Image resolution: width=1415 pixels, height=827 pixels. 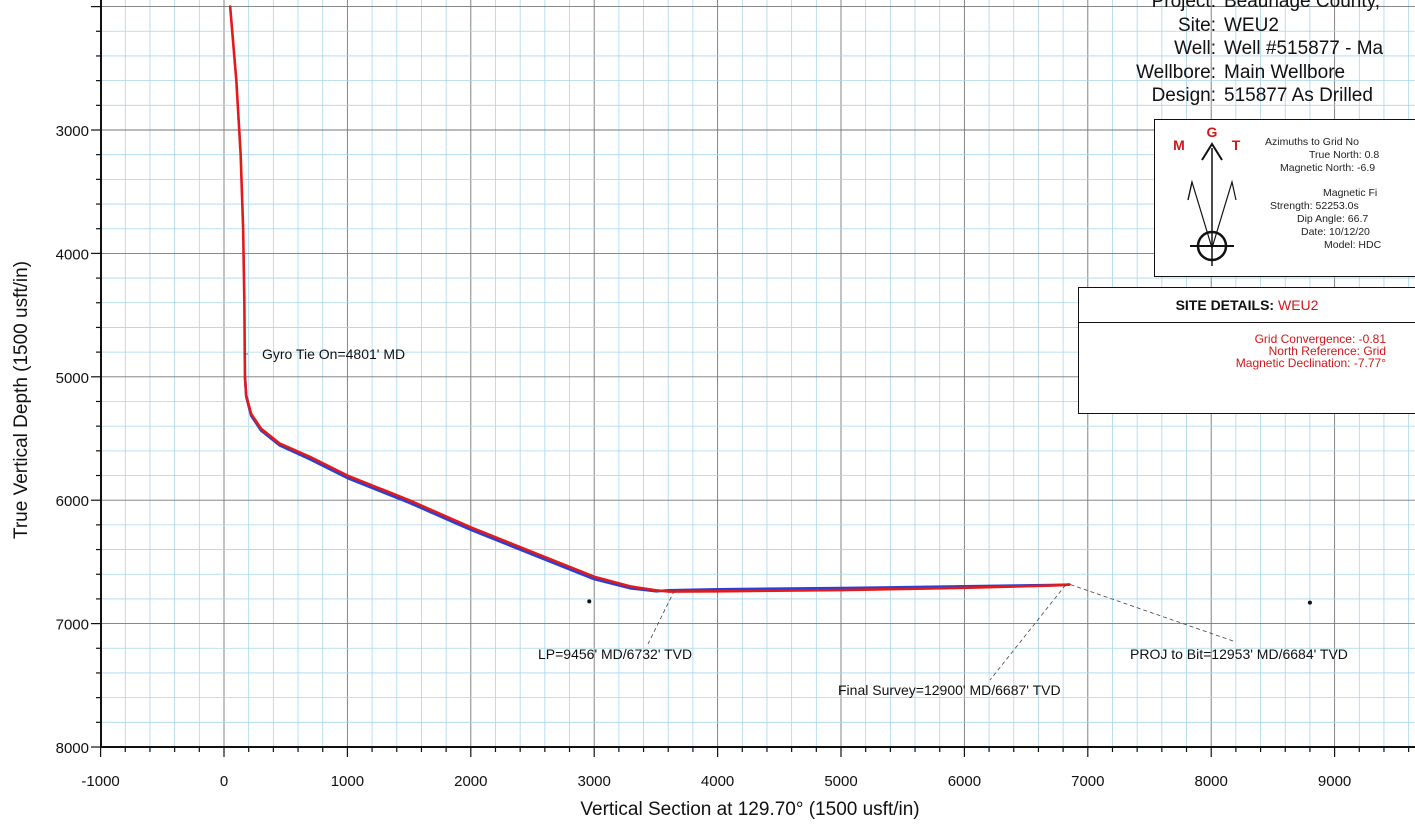 What do you see at coordinates (1298, 305) in the screenshot?
I see `site-name: WEU2` at bounding box center [1298, 305].